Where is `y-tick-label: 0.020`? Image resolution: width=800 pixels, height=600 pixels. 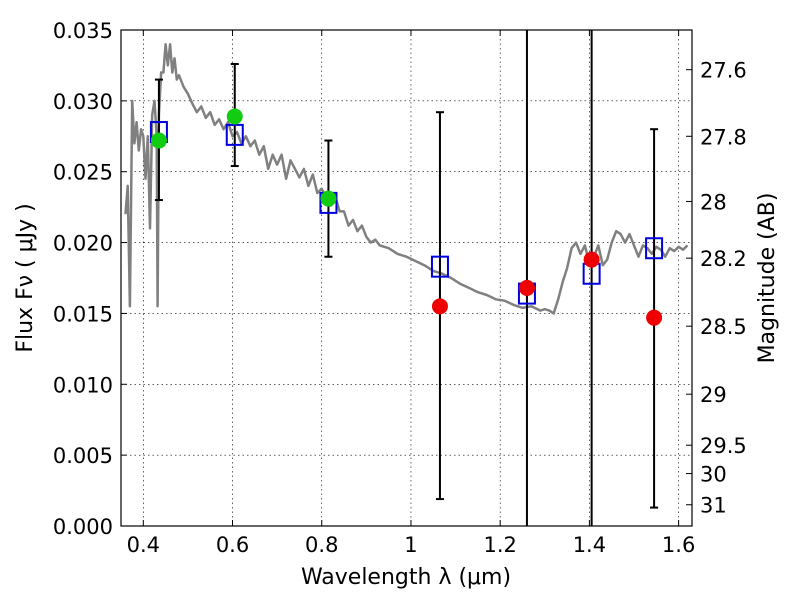 y-tick-label: 0.020 is located at coordinates (83, 244).